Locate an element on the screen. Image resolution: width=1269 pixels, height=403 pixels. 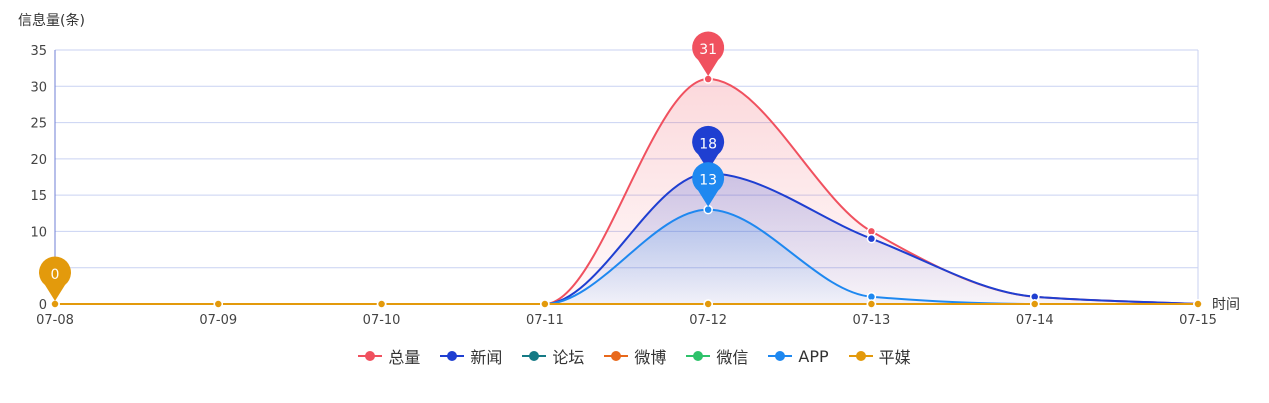
value-pin: 0 is located at coordinates (55, 278).